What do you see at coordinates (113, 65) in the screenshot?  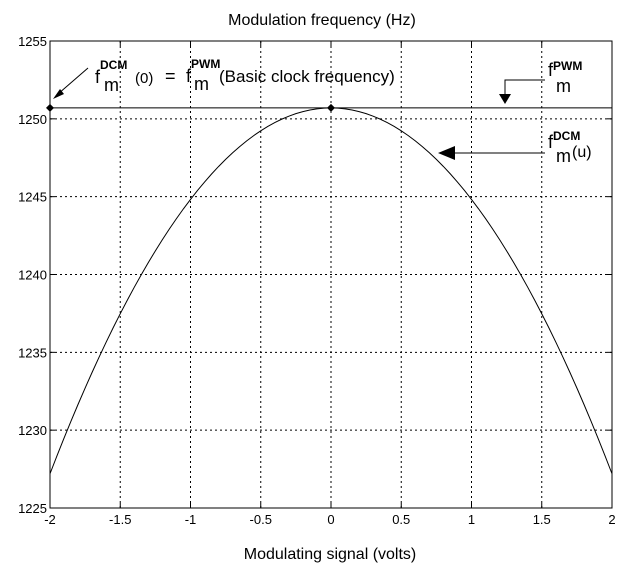 I see `ann-left-sup: DCM` at bounding box center [113, 65].